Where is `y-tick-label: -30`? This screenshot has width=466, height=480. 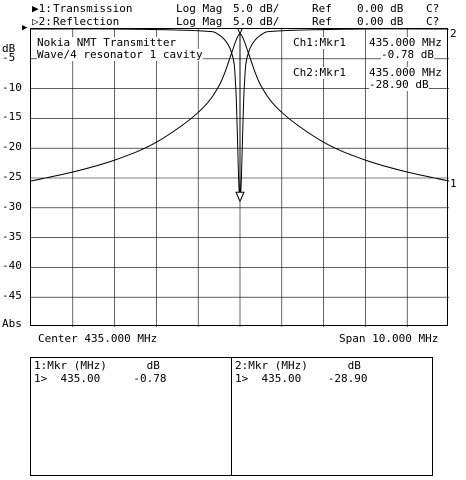 y-tick-label: -30 is located at coordinates (12, 206).